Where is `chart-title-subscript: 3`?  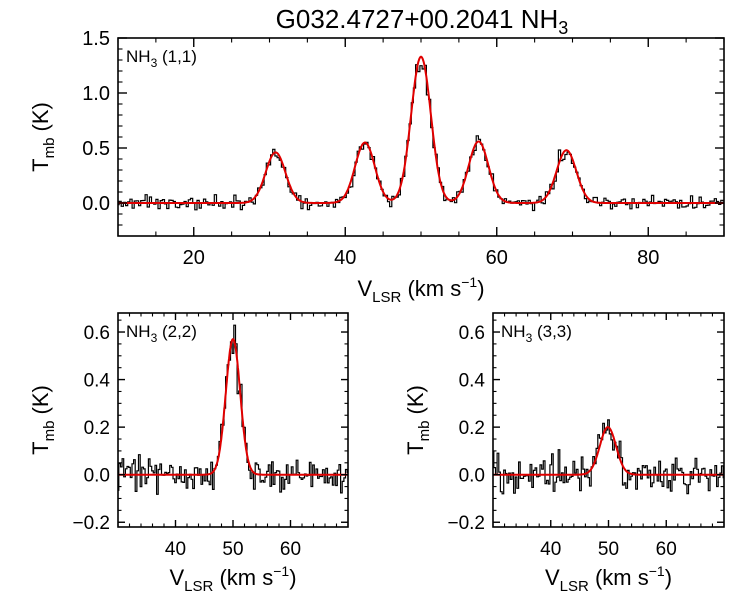 chart-title-subscript: 3 is located at coordinates (563, 28).